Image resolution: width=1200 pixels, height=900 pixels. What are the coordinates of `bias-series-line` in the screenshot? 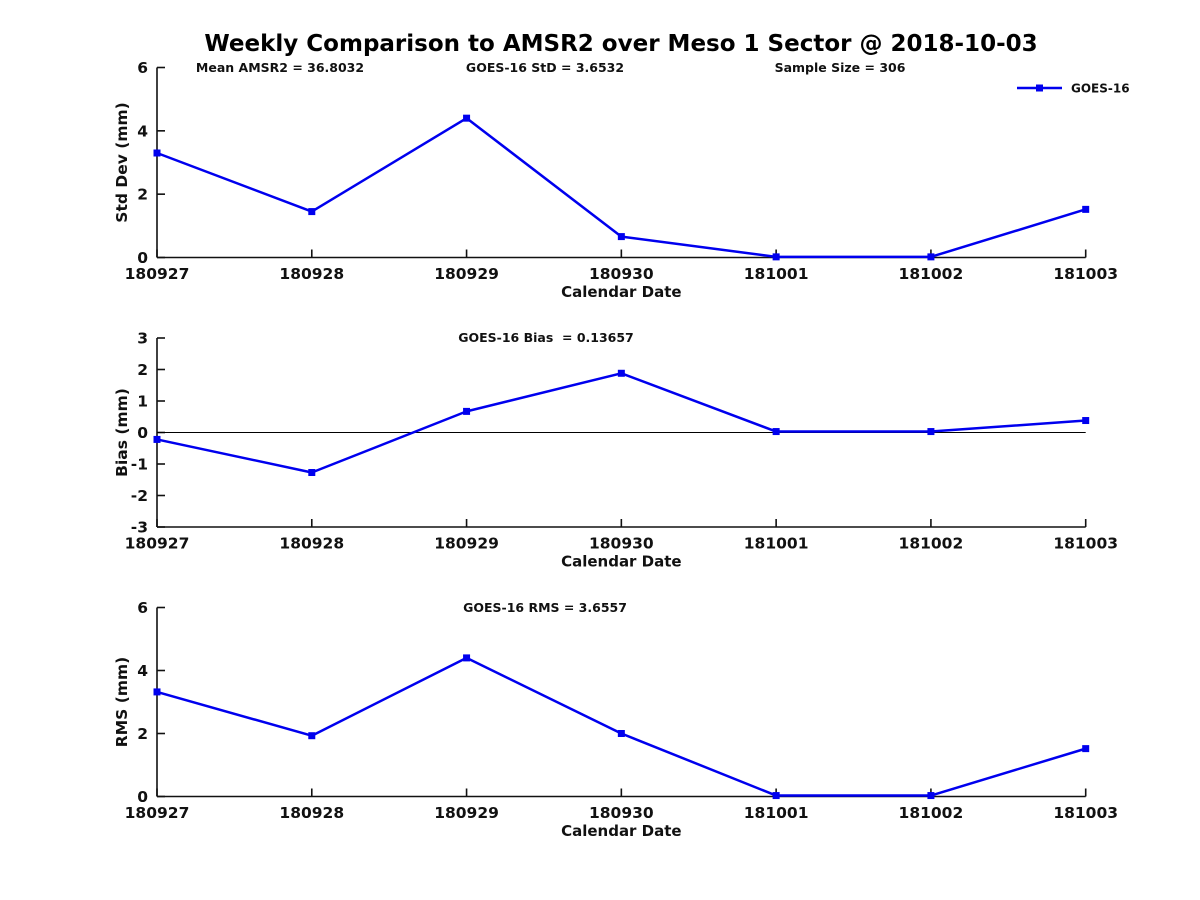 It's located at (621, 423).